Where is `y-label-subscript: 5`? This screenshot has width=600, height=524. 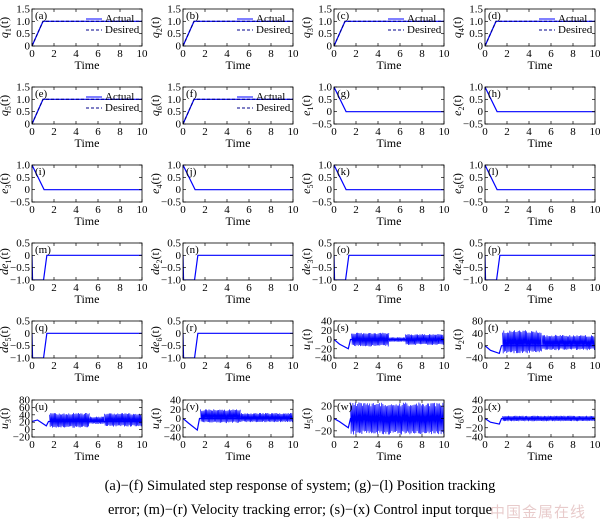 y-label-subscript: 5 is located at coordinates (310, 421).